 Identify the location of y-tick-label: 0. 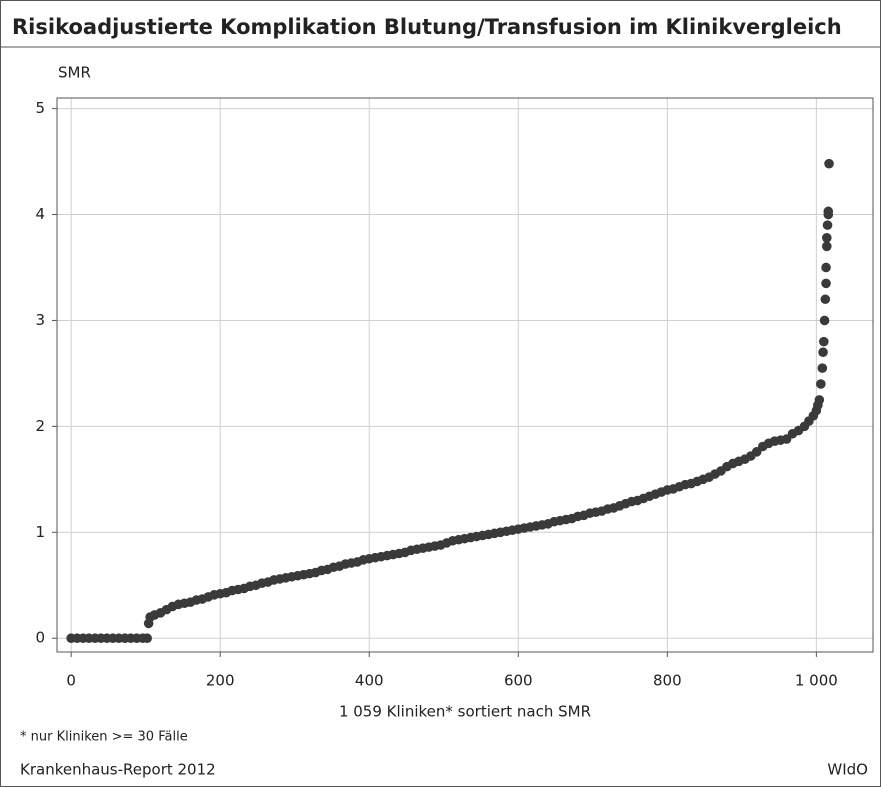
(40, 638).